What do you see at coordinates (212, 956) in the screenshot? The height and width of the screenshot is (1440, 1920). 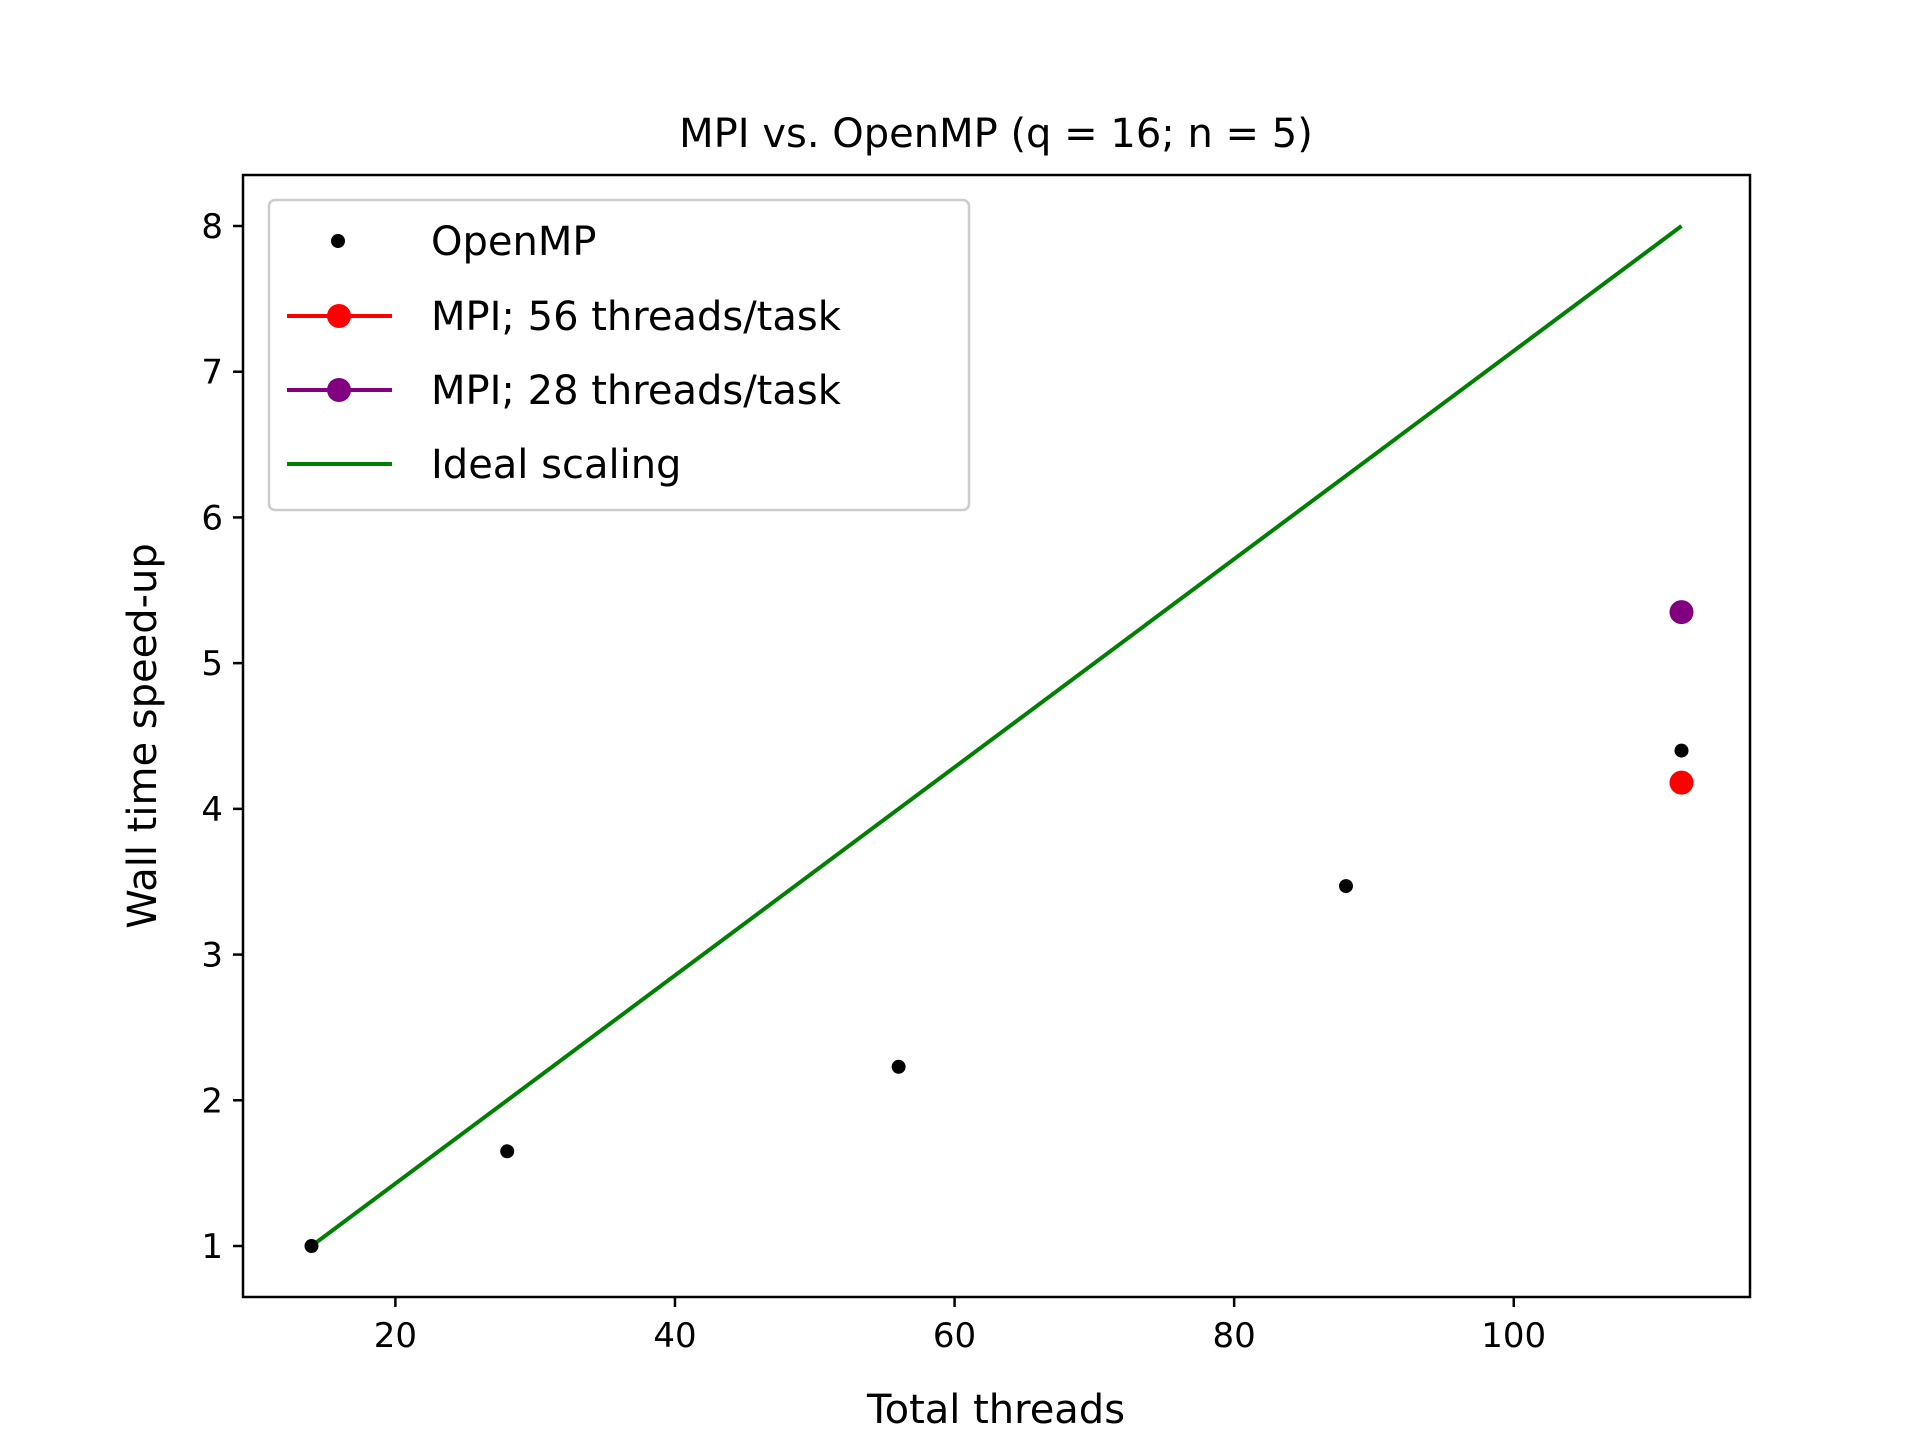 I see `y-tick-label: 3` at bounding box center [212, 956].